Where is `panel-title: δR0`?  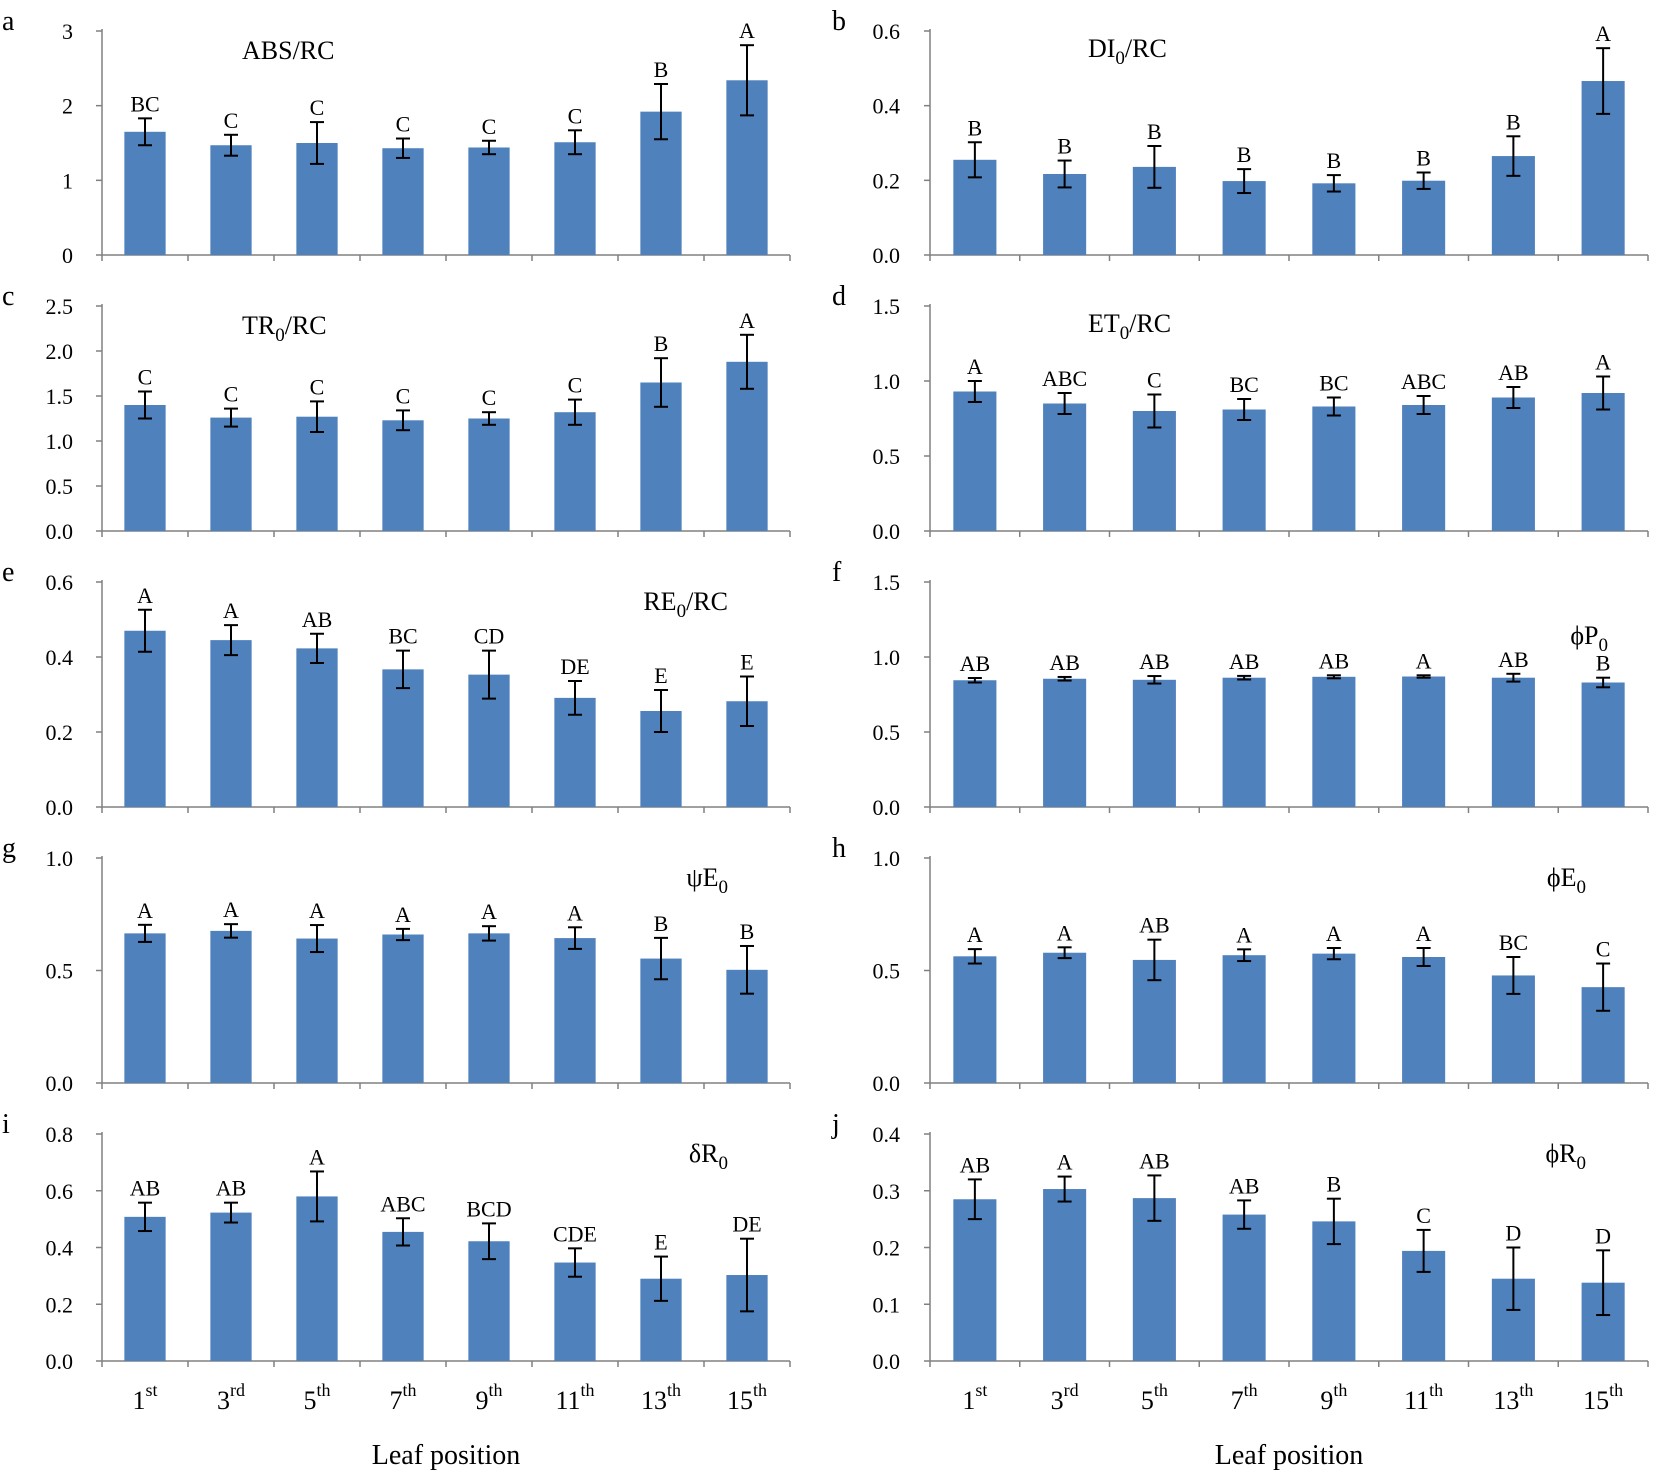 panel-title: δR0 is located at coordinates (708, 1156).